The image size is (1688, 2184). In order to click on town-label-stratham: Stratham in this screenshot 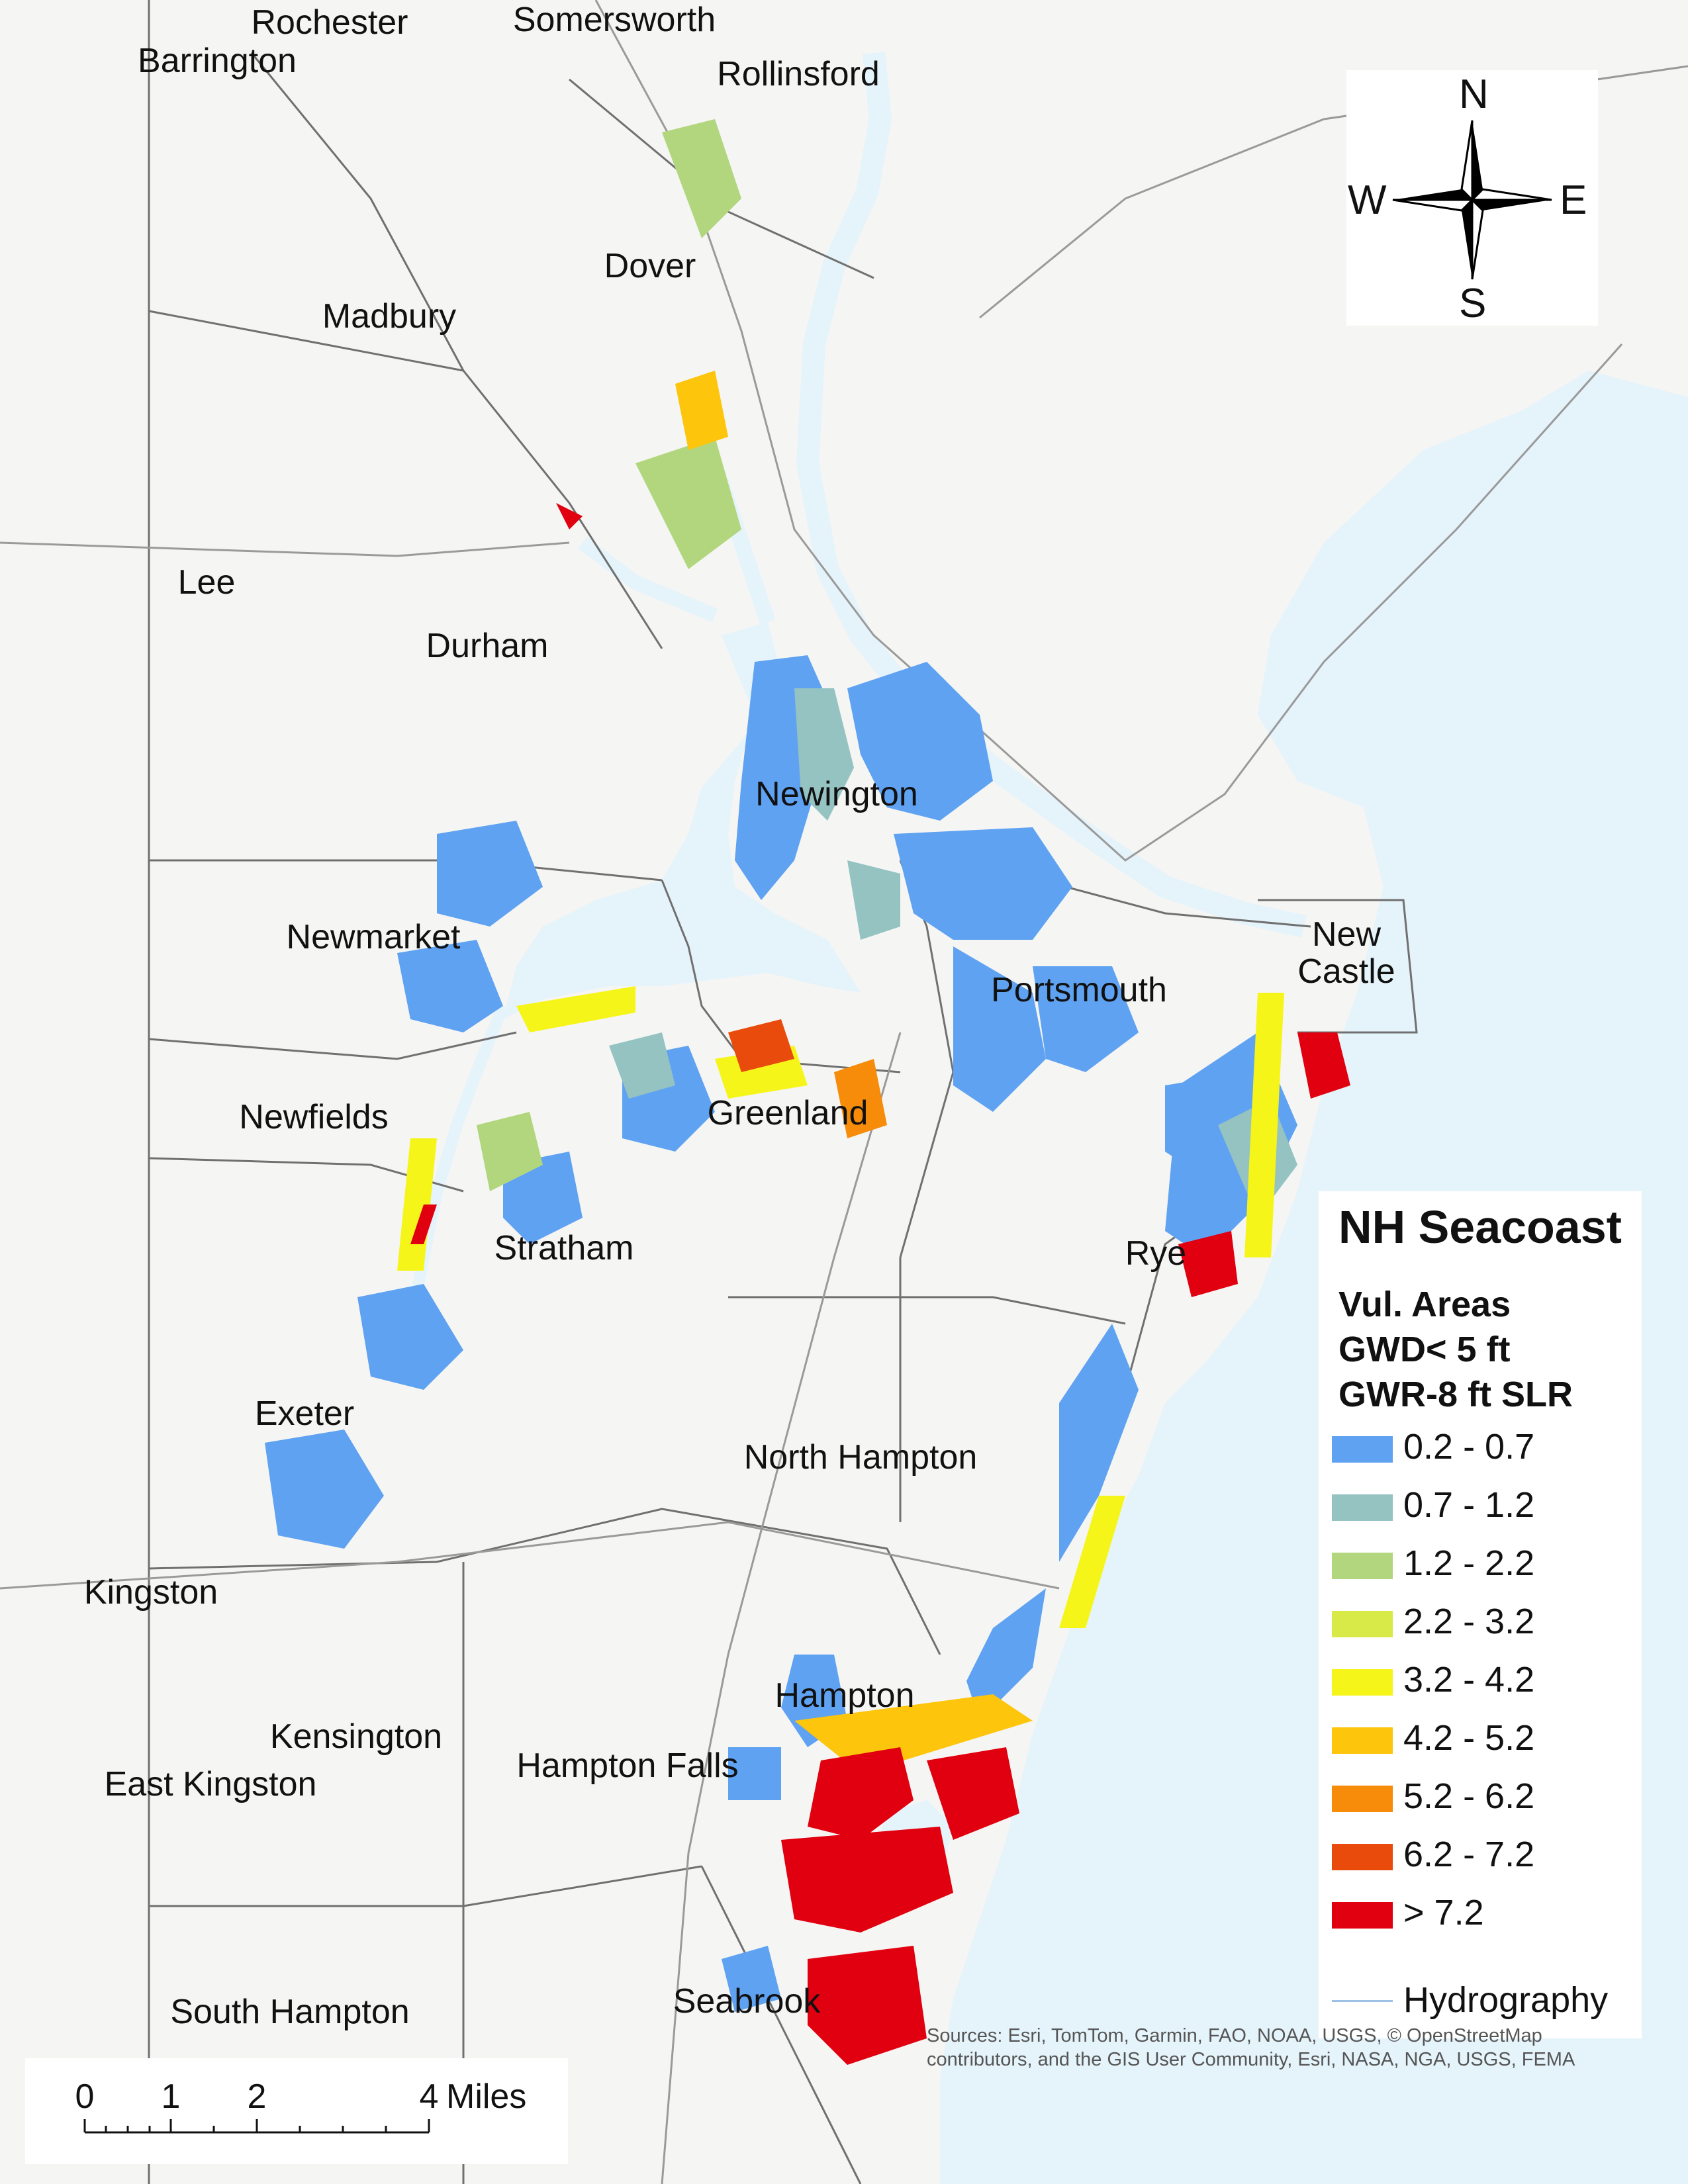, I will do `click(564, 1248)`.